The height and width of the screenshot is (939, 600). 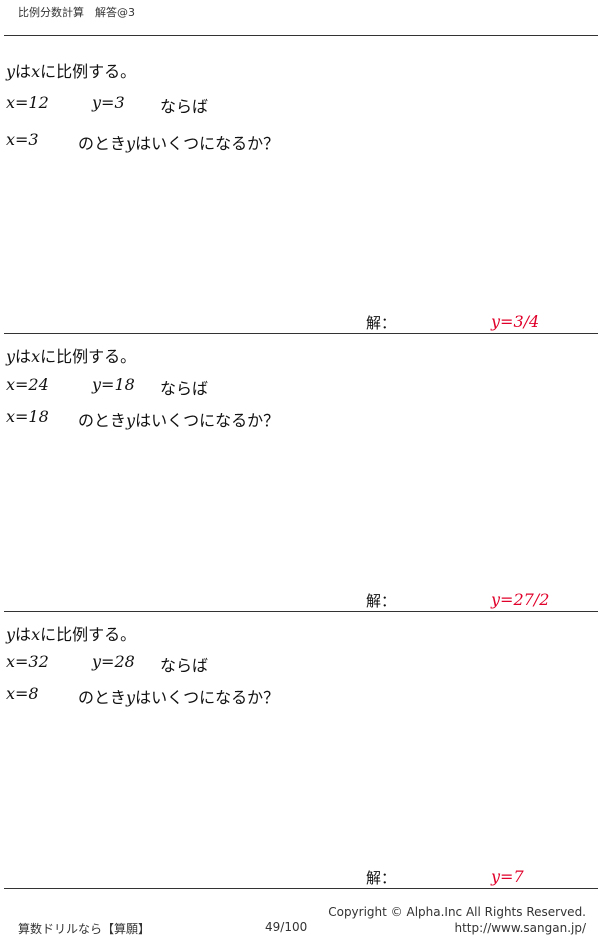 What do you see at coordinates (22, 693) in the screenshot?
I see `ask-x: x=8` at bounding box center [22, 693].